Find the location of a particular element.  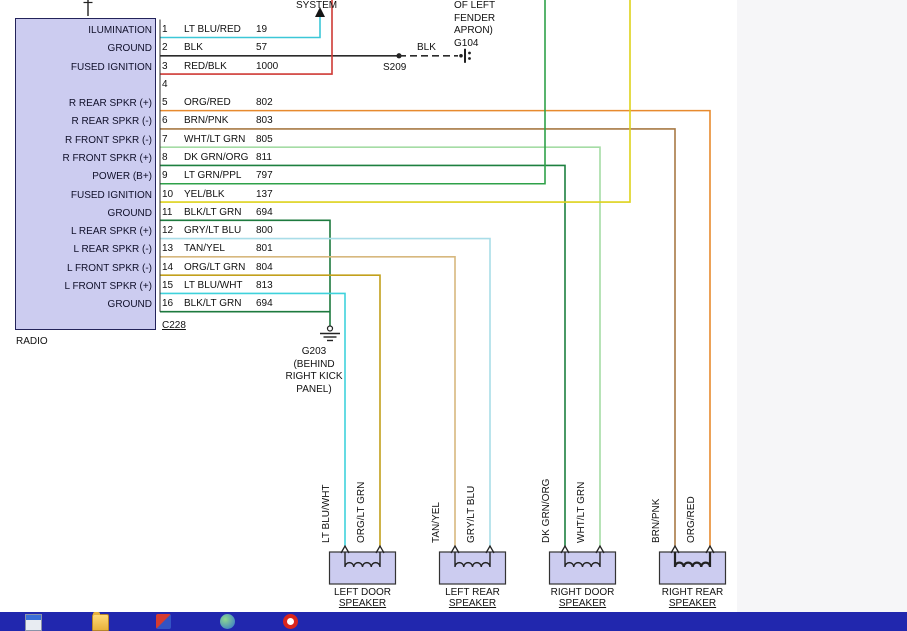

g104-label-block: OF LEFT FENDER APRON) G104 is located at coordinates (474, 25).